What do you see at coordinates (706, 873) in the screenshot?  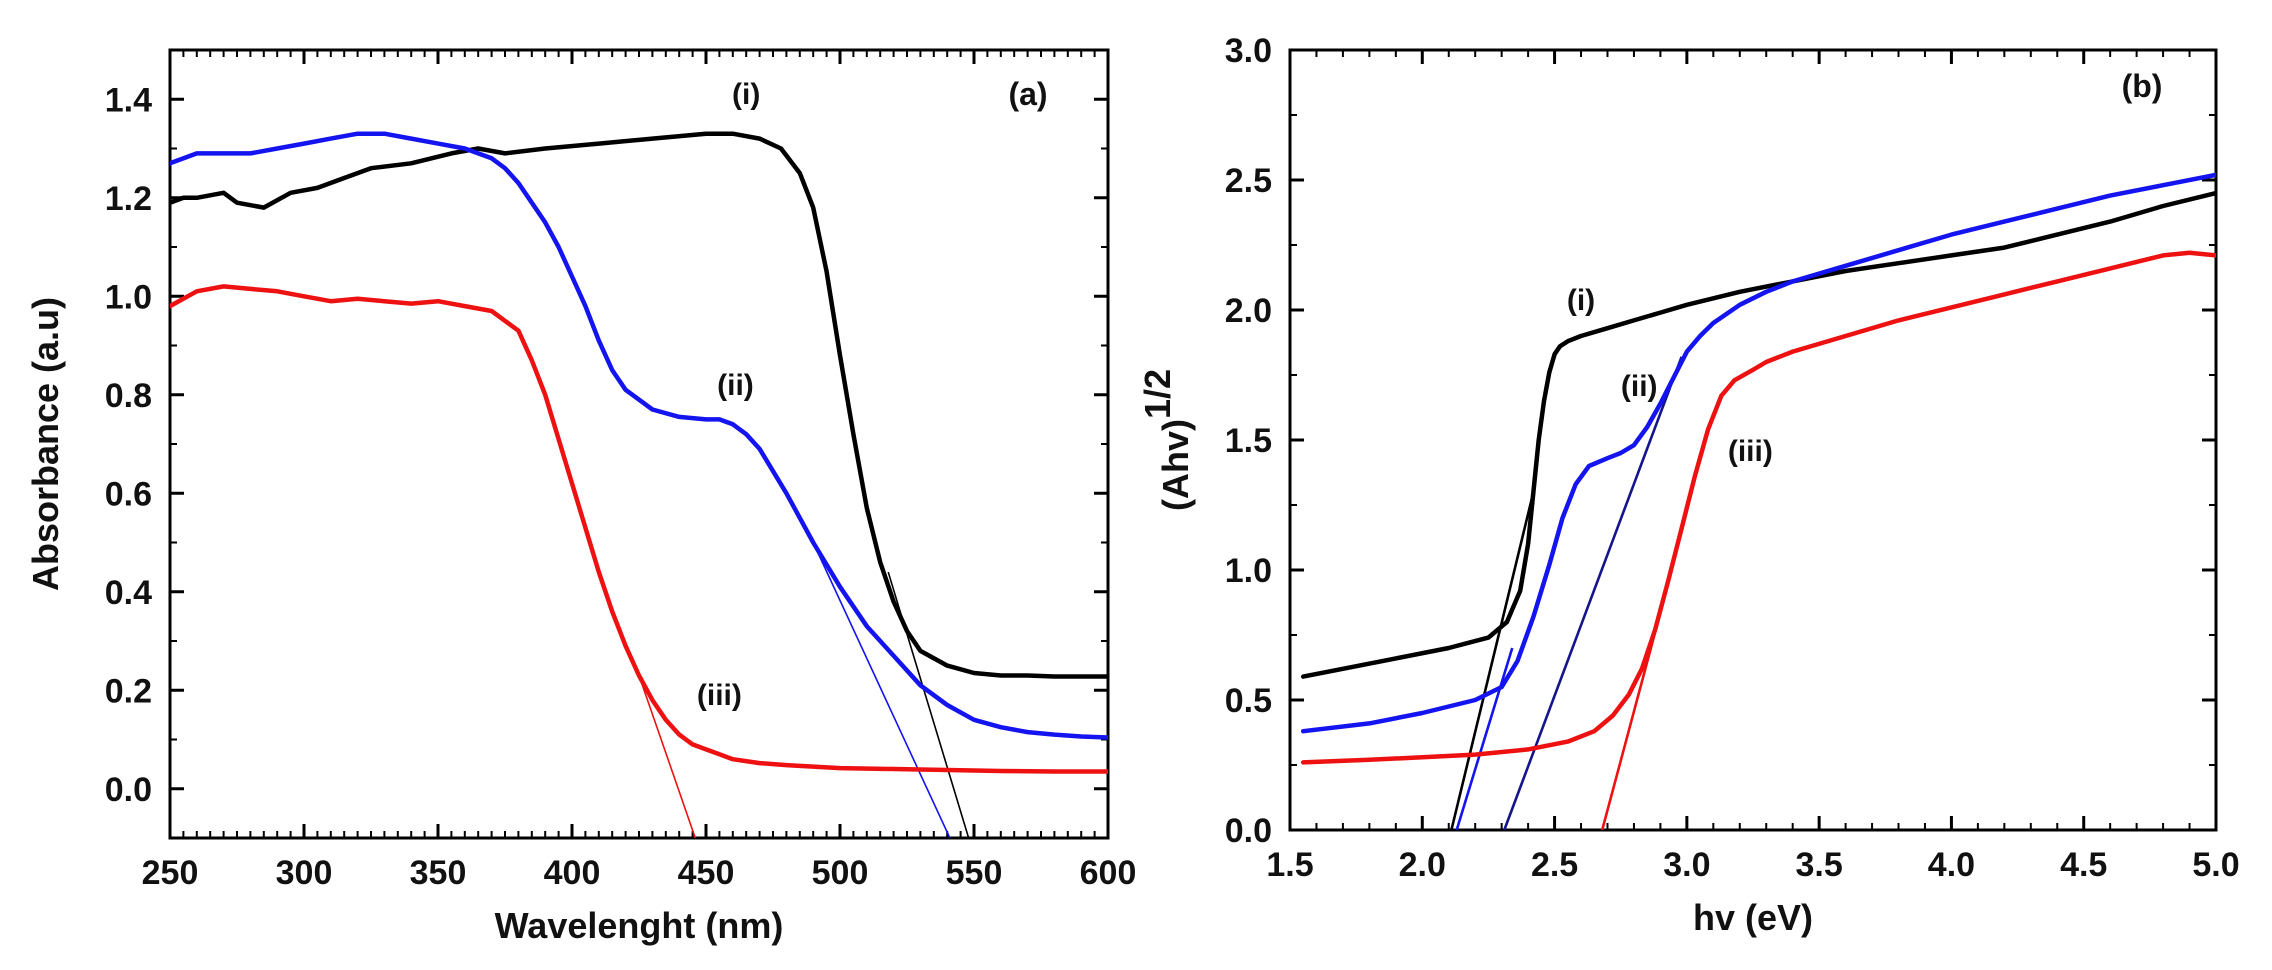 I see `x-tick-label: 450` at bounding box center [706, 873].